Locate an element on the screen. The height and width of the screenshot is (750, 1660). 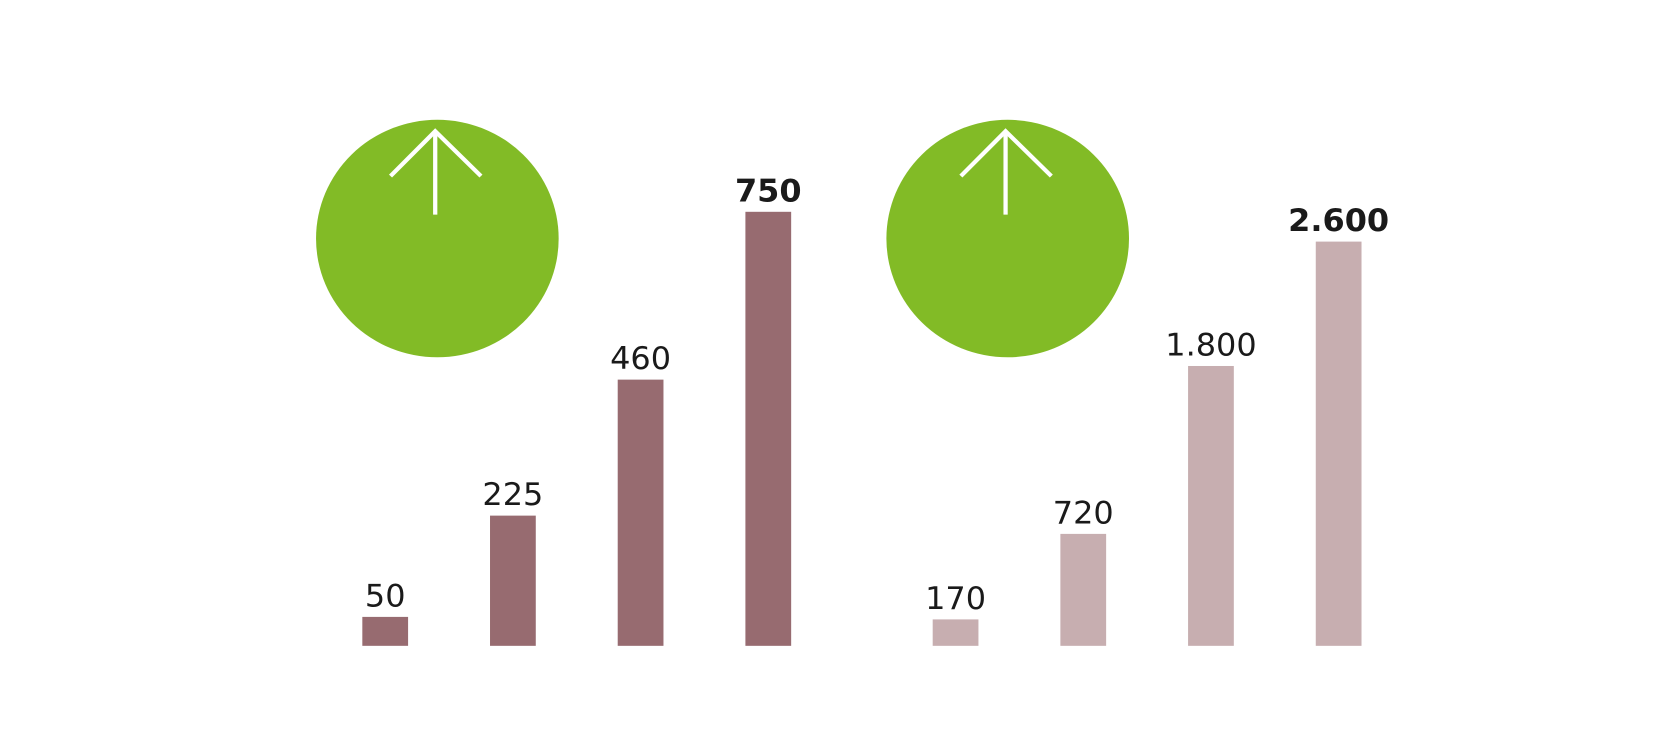
value-label: 460 is located at coordinates (640, 360).